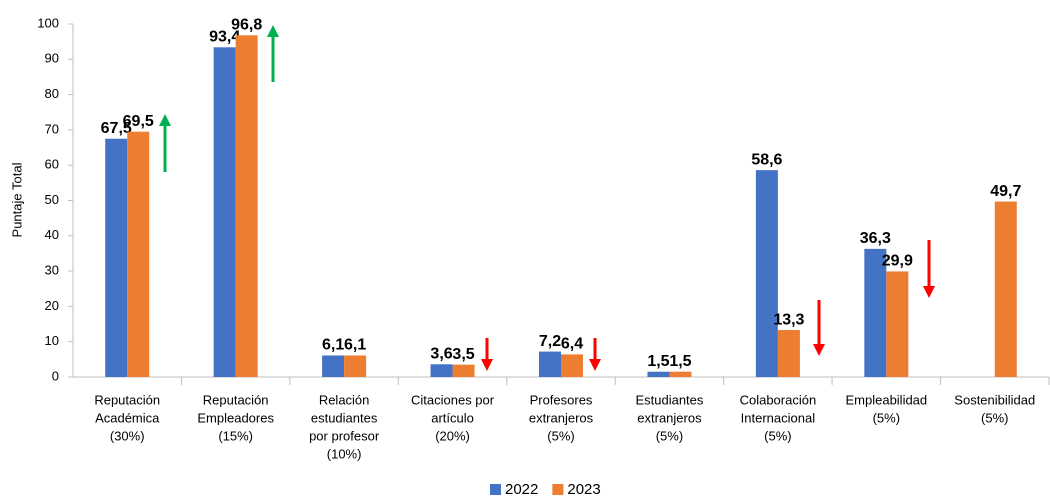 The image size is (1050, 499). I want to click on x-tick-label: Académica, so click(127, 417).